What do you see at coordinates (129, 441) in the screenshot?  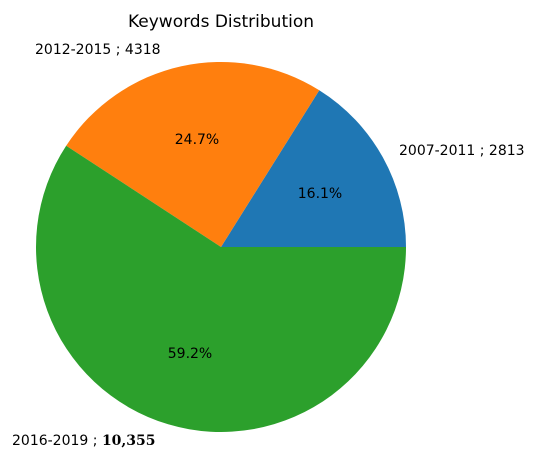 I see `slice-label-2016-2019-value: 10,355` at bounding box center [129, 441].